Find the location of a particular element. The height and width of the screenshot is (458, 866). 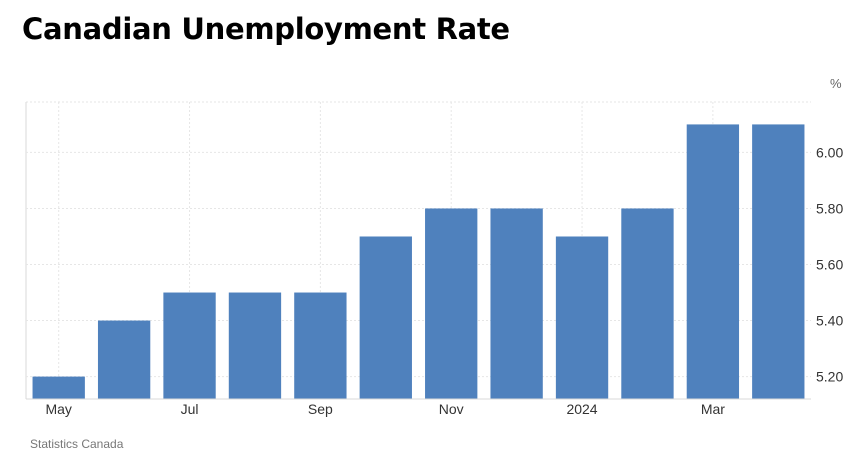

x-tick-label: 2024 is located at coordinates (581, 409).